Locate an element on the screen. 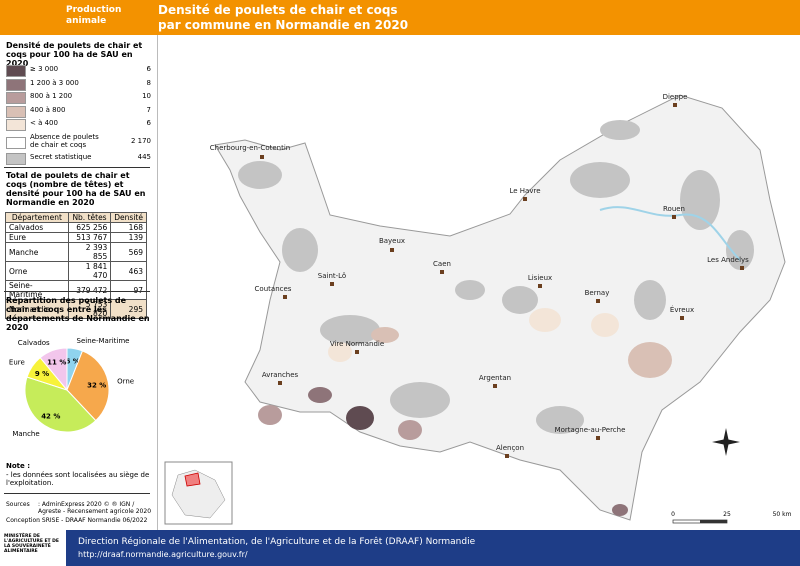 Image resolution: width=800 pixels, height=566 pixels. conception-label: Conception is located at coordinates (23, 520).